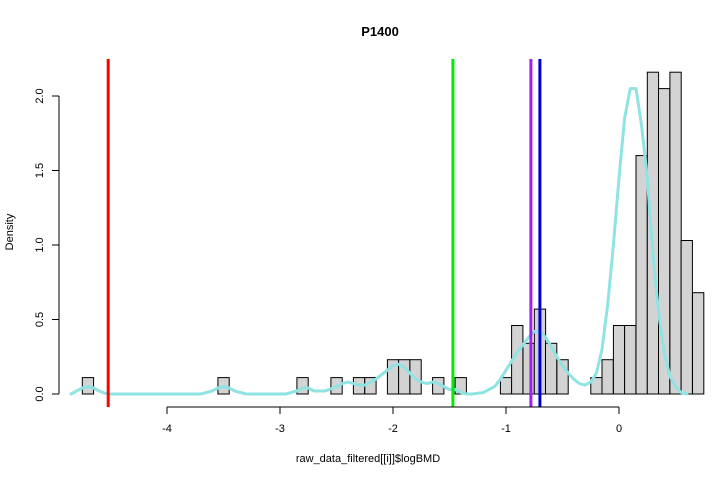  Describe the element at coordinates (47, 245) in the screenshot. I see `y-axis: 0.0 0.5 1.0 1.5 2.0` at that location.